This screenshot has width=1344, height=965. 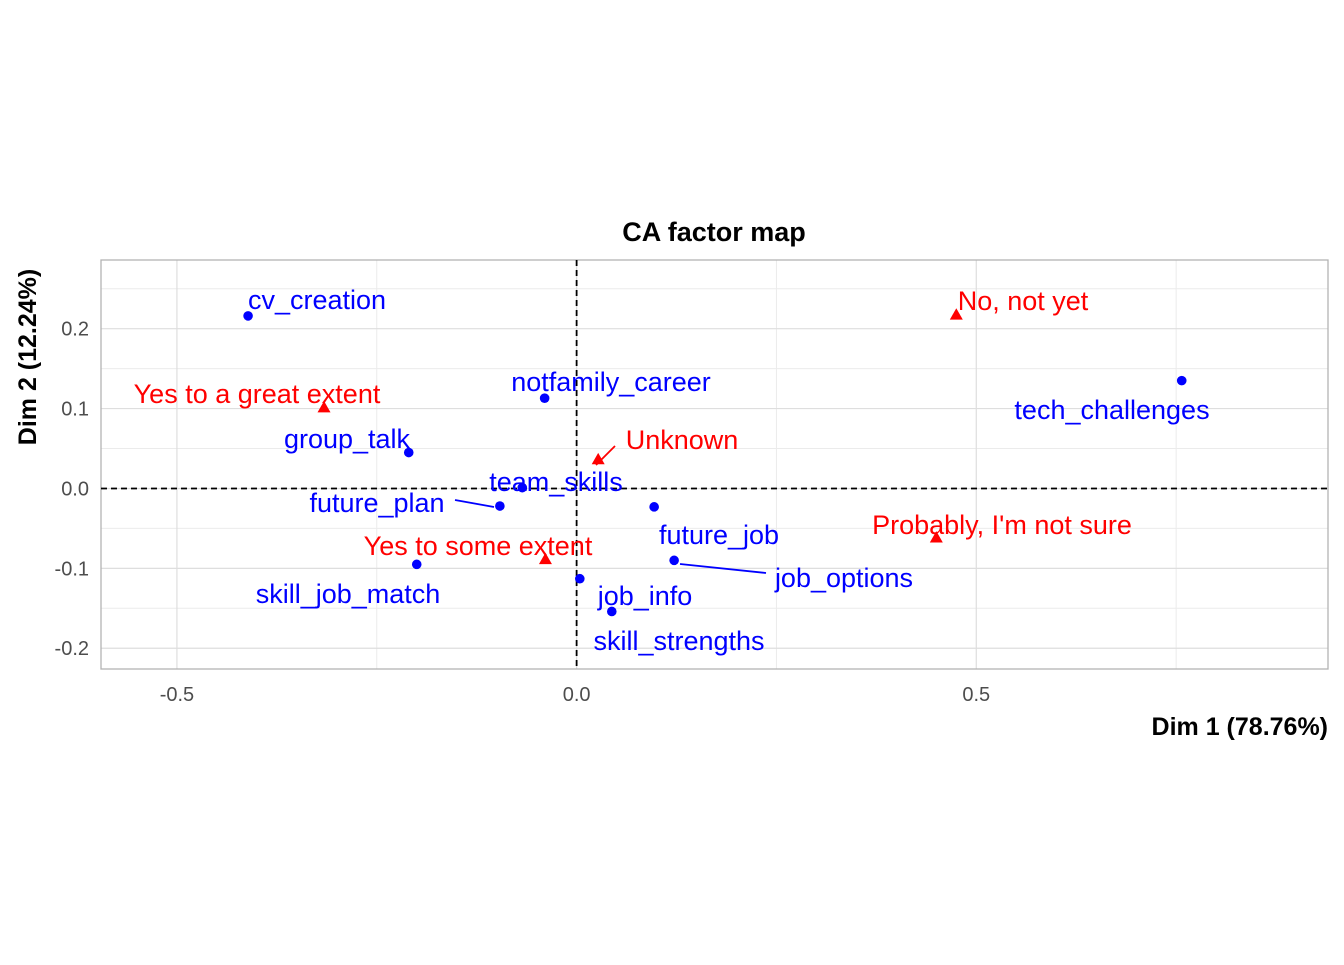 What do you see at coordinates (1240, 727) in the screenshot?
I see `x-axis-title: Dim 1 (78.76%)` at bounding box center [1240, 727].